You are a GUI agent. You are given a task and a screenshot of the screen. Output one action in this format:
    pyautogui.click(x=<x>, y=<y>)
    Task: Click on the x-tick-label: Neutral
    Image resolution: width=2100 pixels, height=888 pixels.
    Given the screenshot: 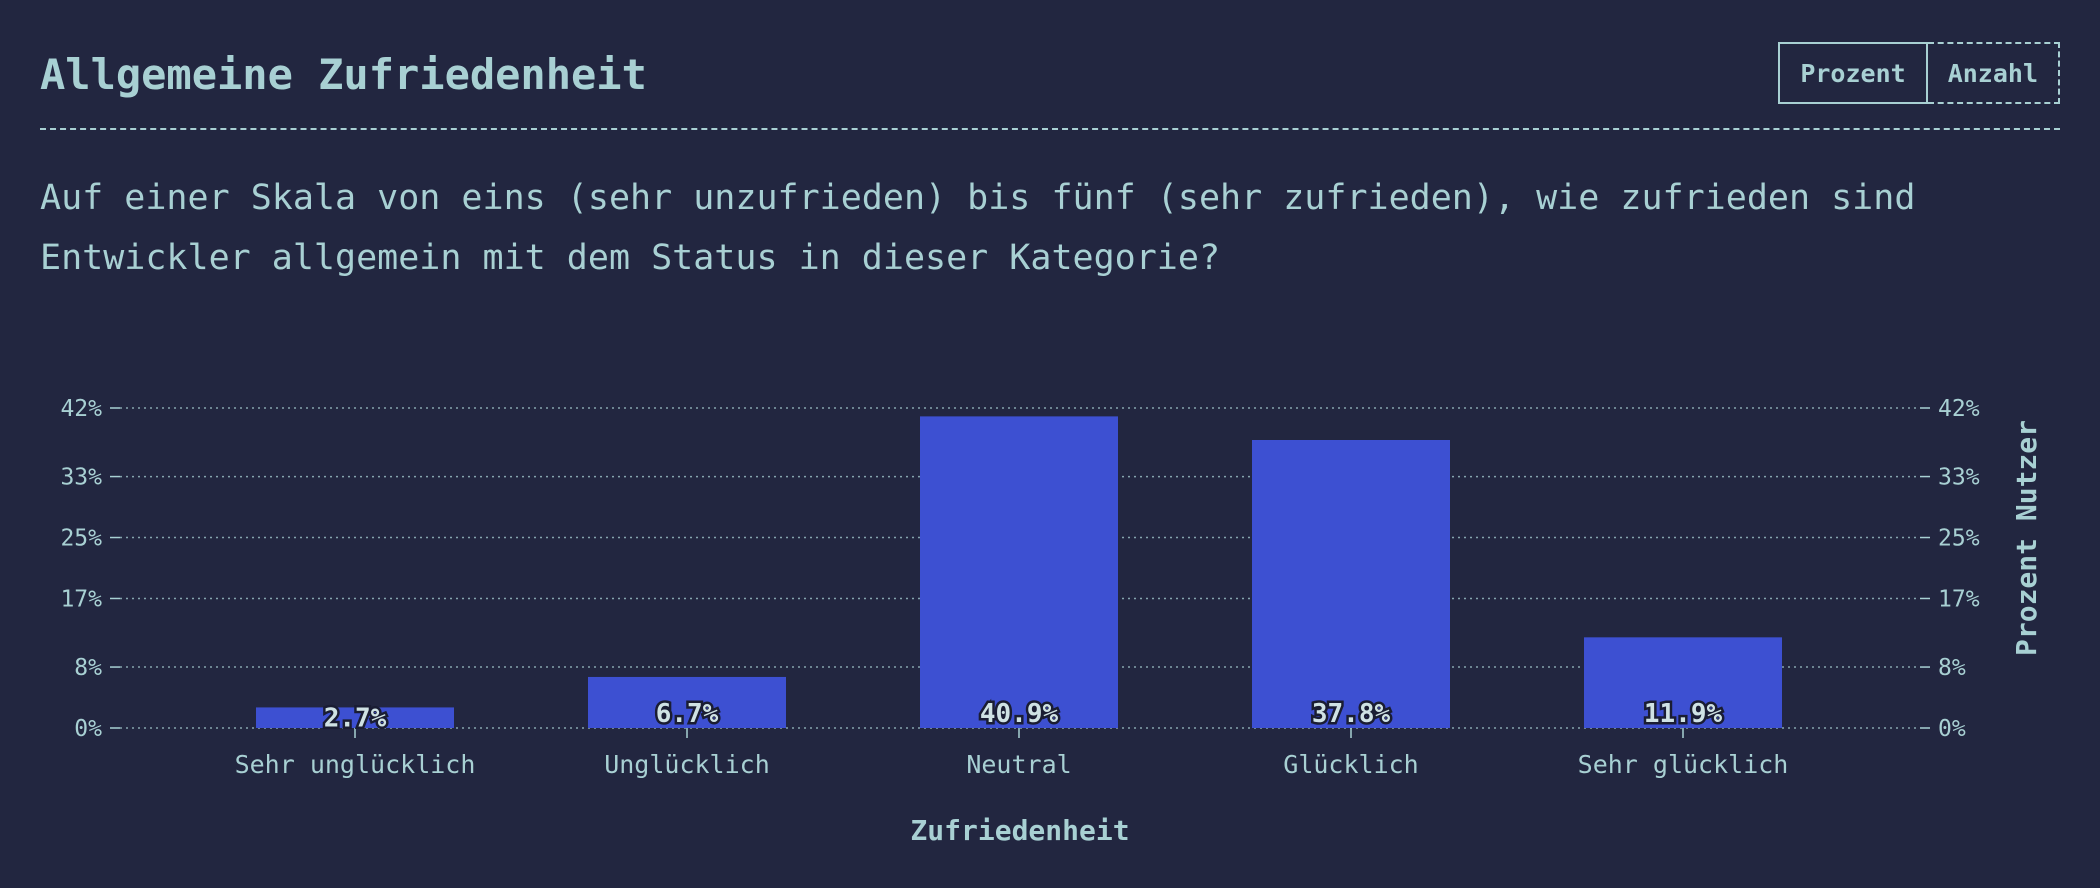 What is the action you would take?
    pyautogui.click(x=1018, y=764)
    